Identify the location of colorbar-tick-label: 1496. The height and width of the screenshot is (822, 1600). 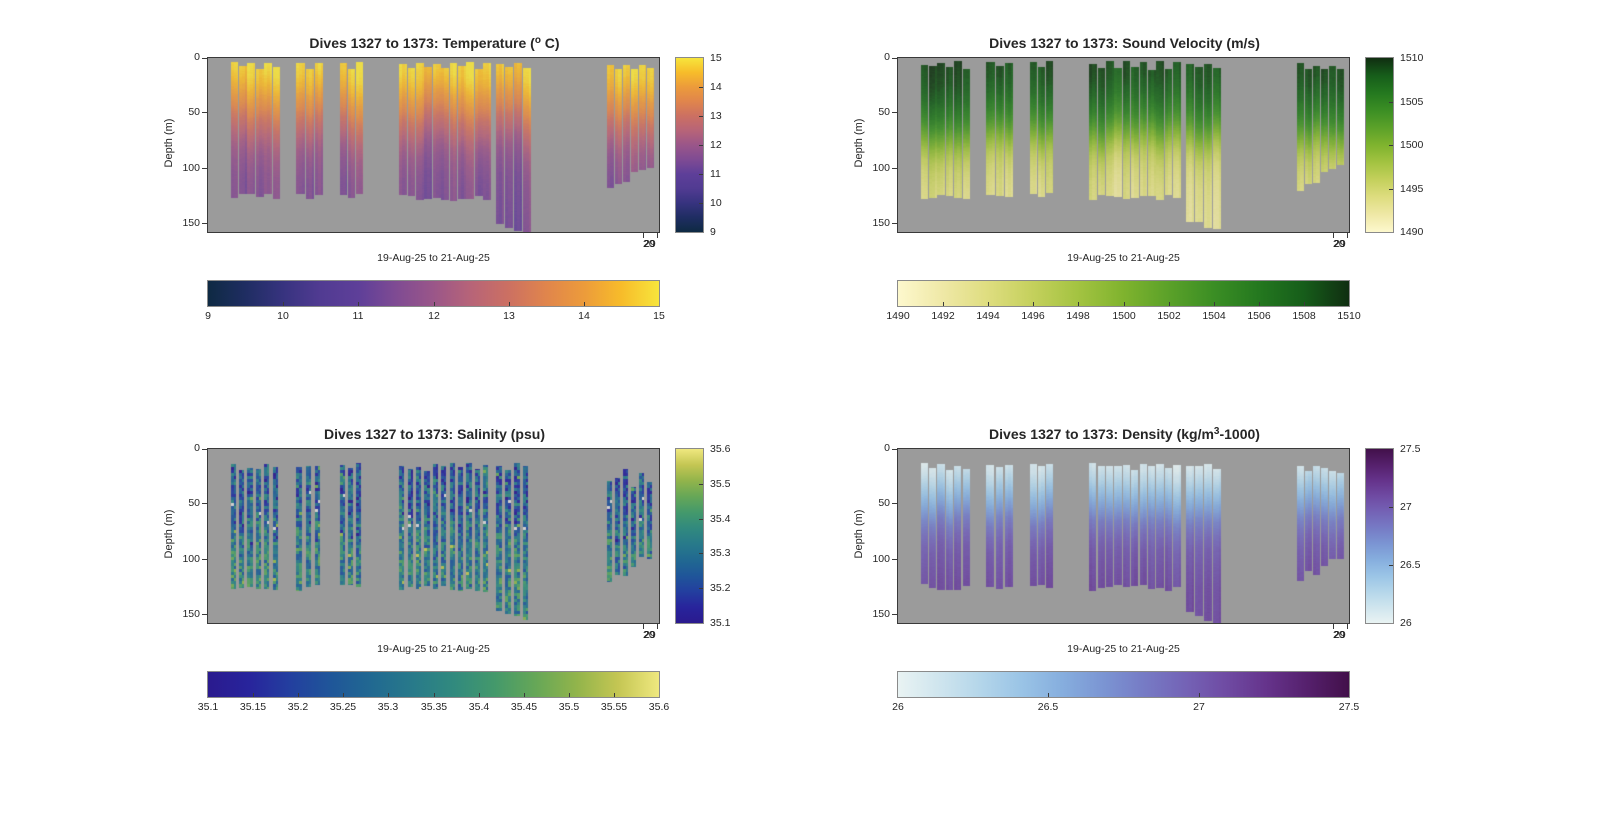
(1033, 316).